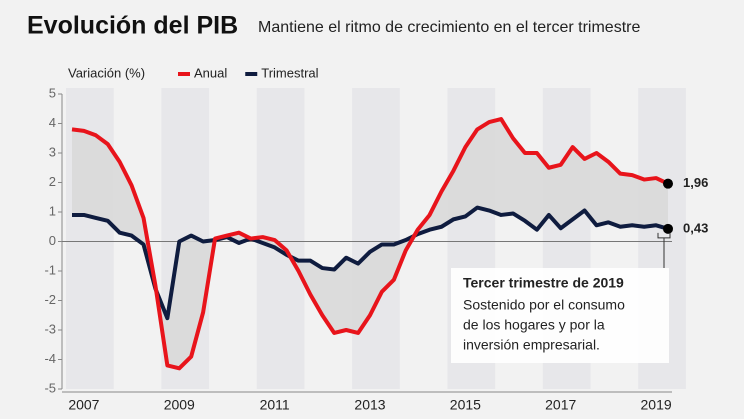 This screenshot has height=419, width=744. Describe the element at coordinates (50, 328) in the screenshot. I see `y-tick-label: -3` at that location.